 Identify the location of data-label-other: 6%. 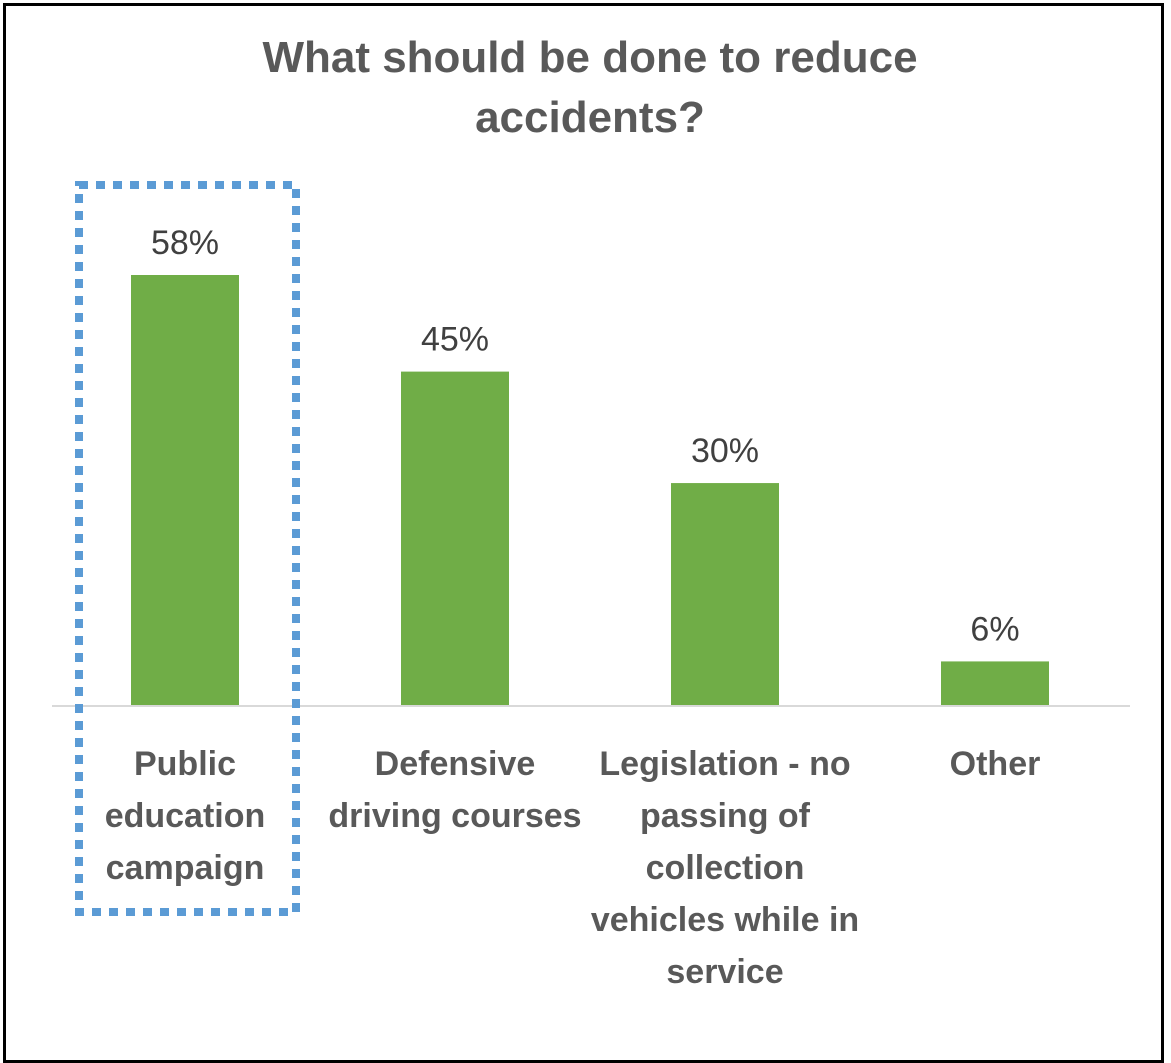
(994, 629).